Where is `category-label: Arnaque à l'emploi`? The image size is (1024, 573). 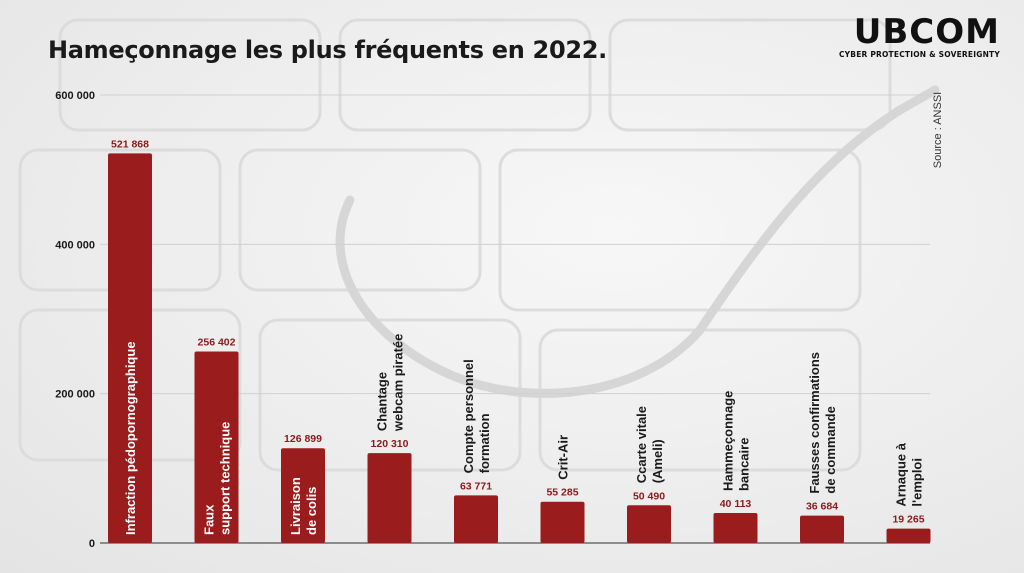
category-label: Arnaque à l'emploi is located at coordinates (909, 474).